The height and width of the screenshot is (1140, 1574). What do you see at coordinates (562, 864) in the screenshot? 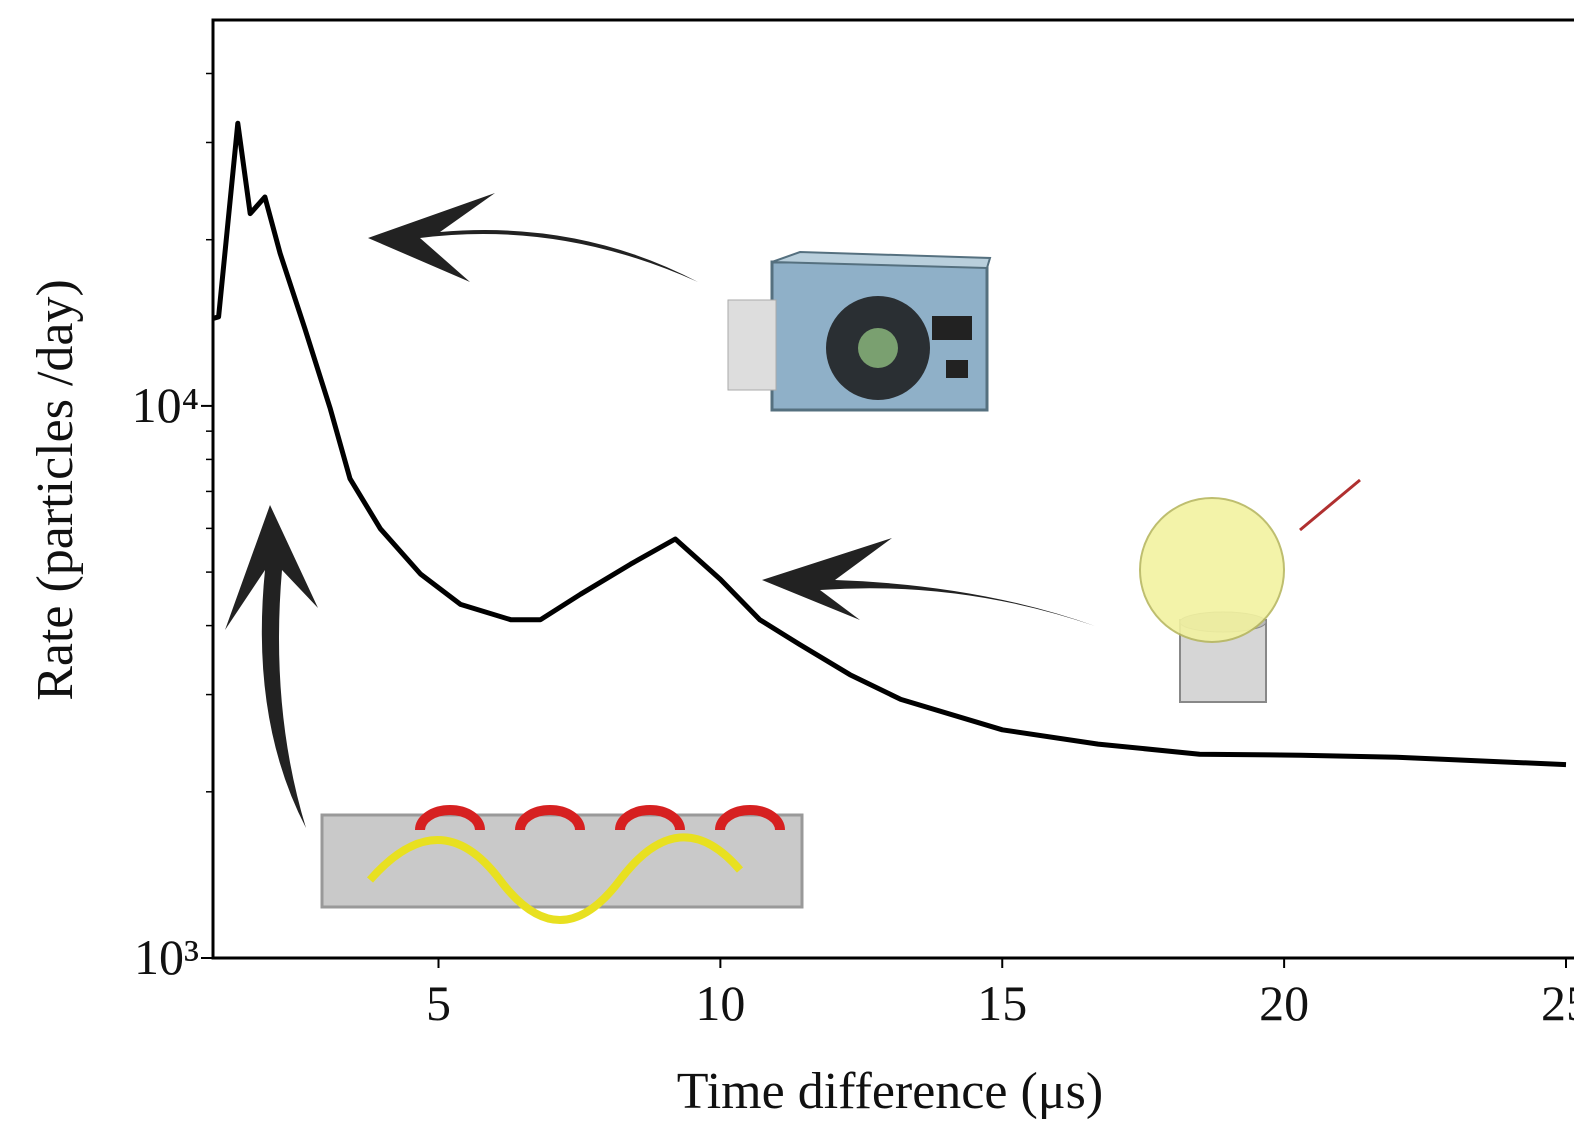
I see `detector-image` at bounding box center [562, 864].